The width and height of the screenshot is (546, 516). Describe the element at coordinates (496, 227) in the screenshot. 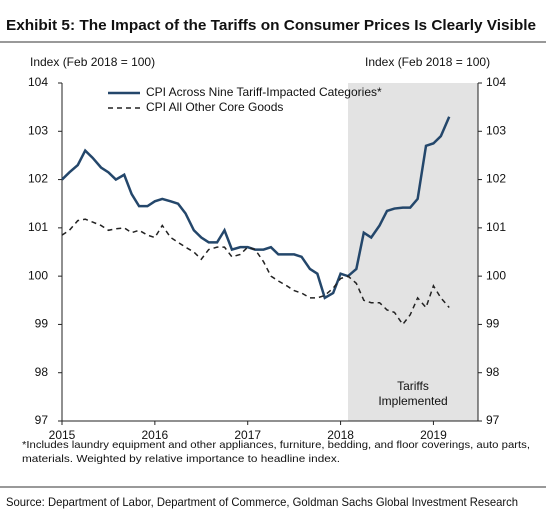

I see `y2-tick-label: 101` at that location.